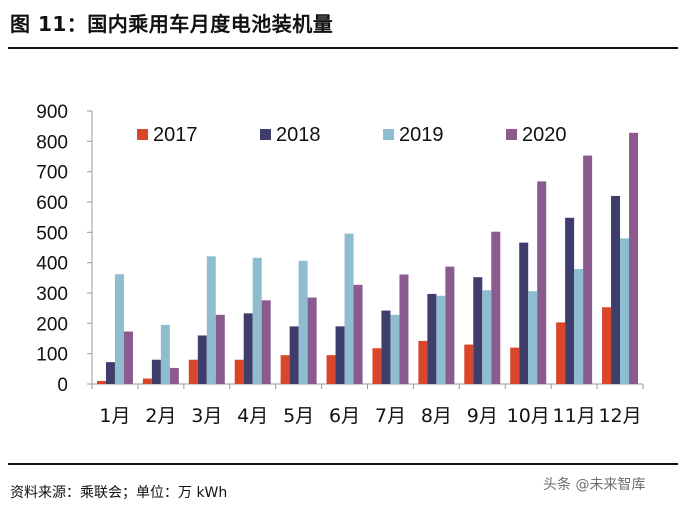  Describe the element at coordinates (343, 48) in the screenshot. I see `top-divider` at that location.